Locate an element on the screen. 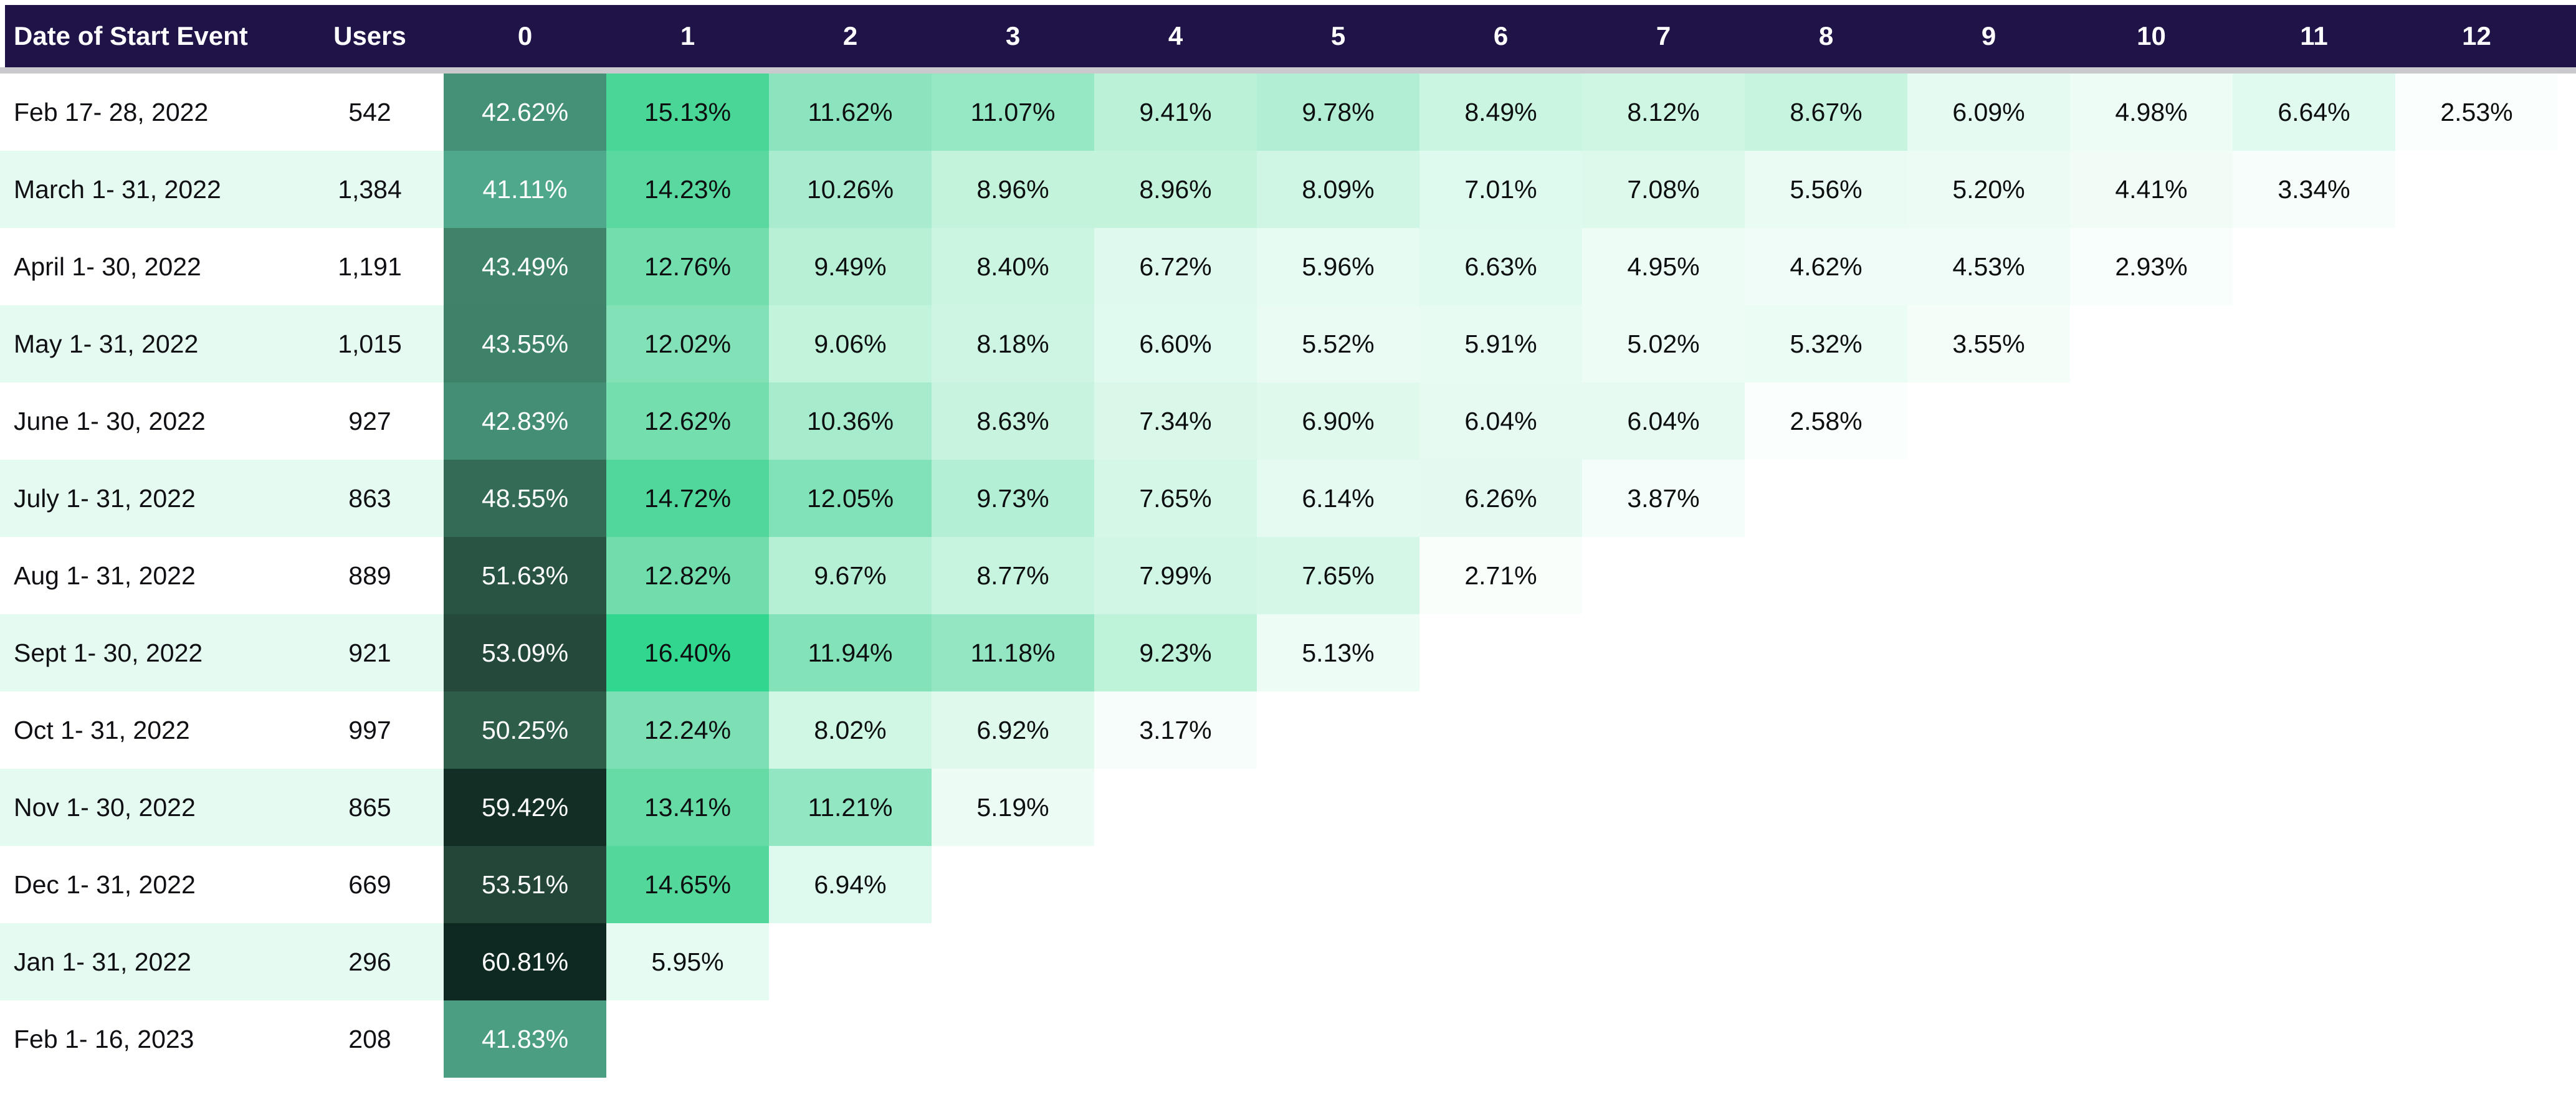  retention-cell: 7.01% is located at coordinates (1500, 190).